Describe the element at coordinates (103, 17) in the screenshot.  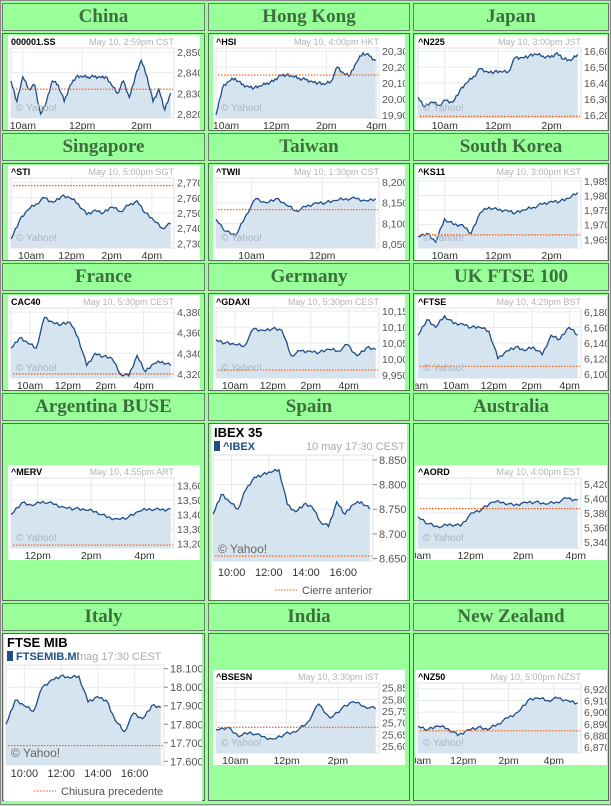
I see `market-header-china: China` at that location.